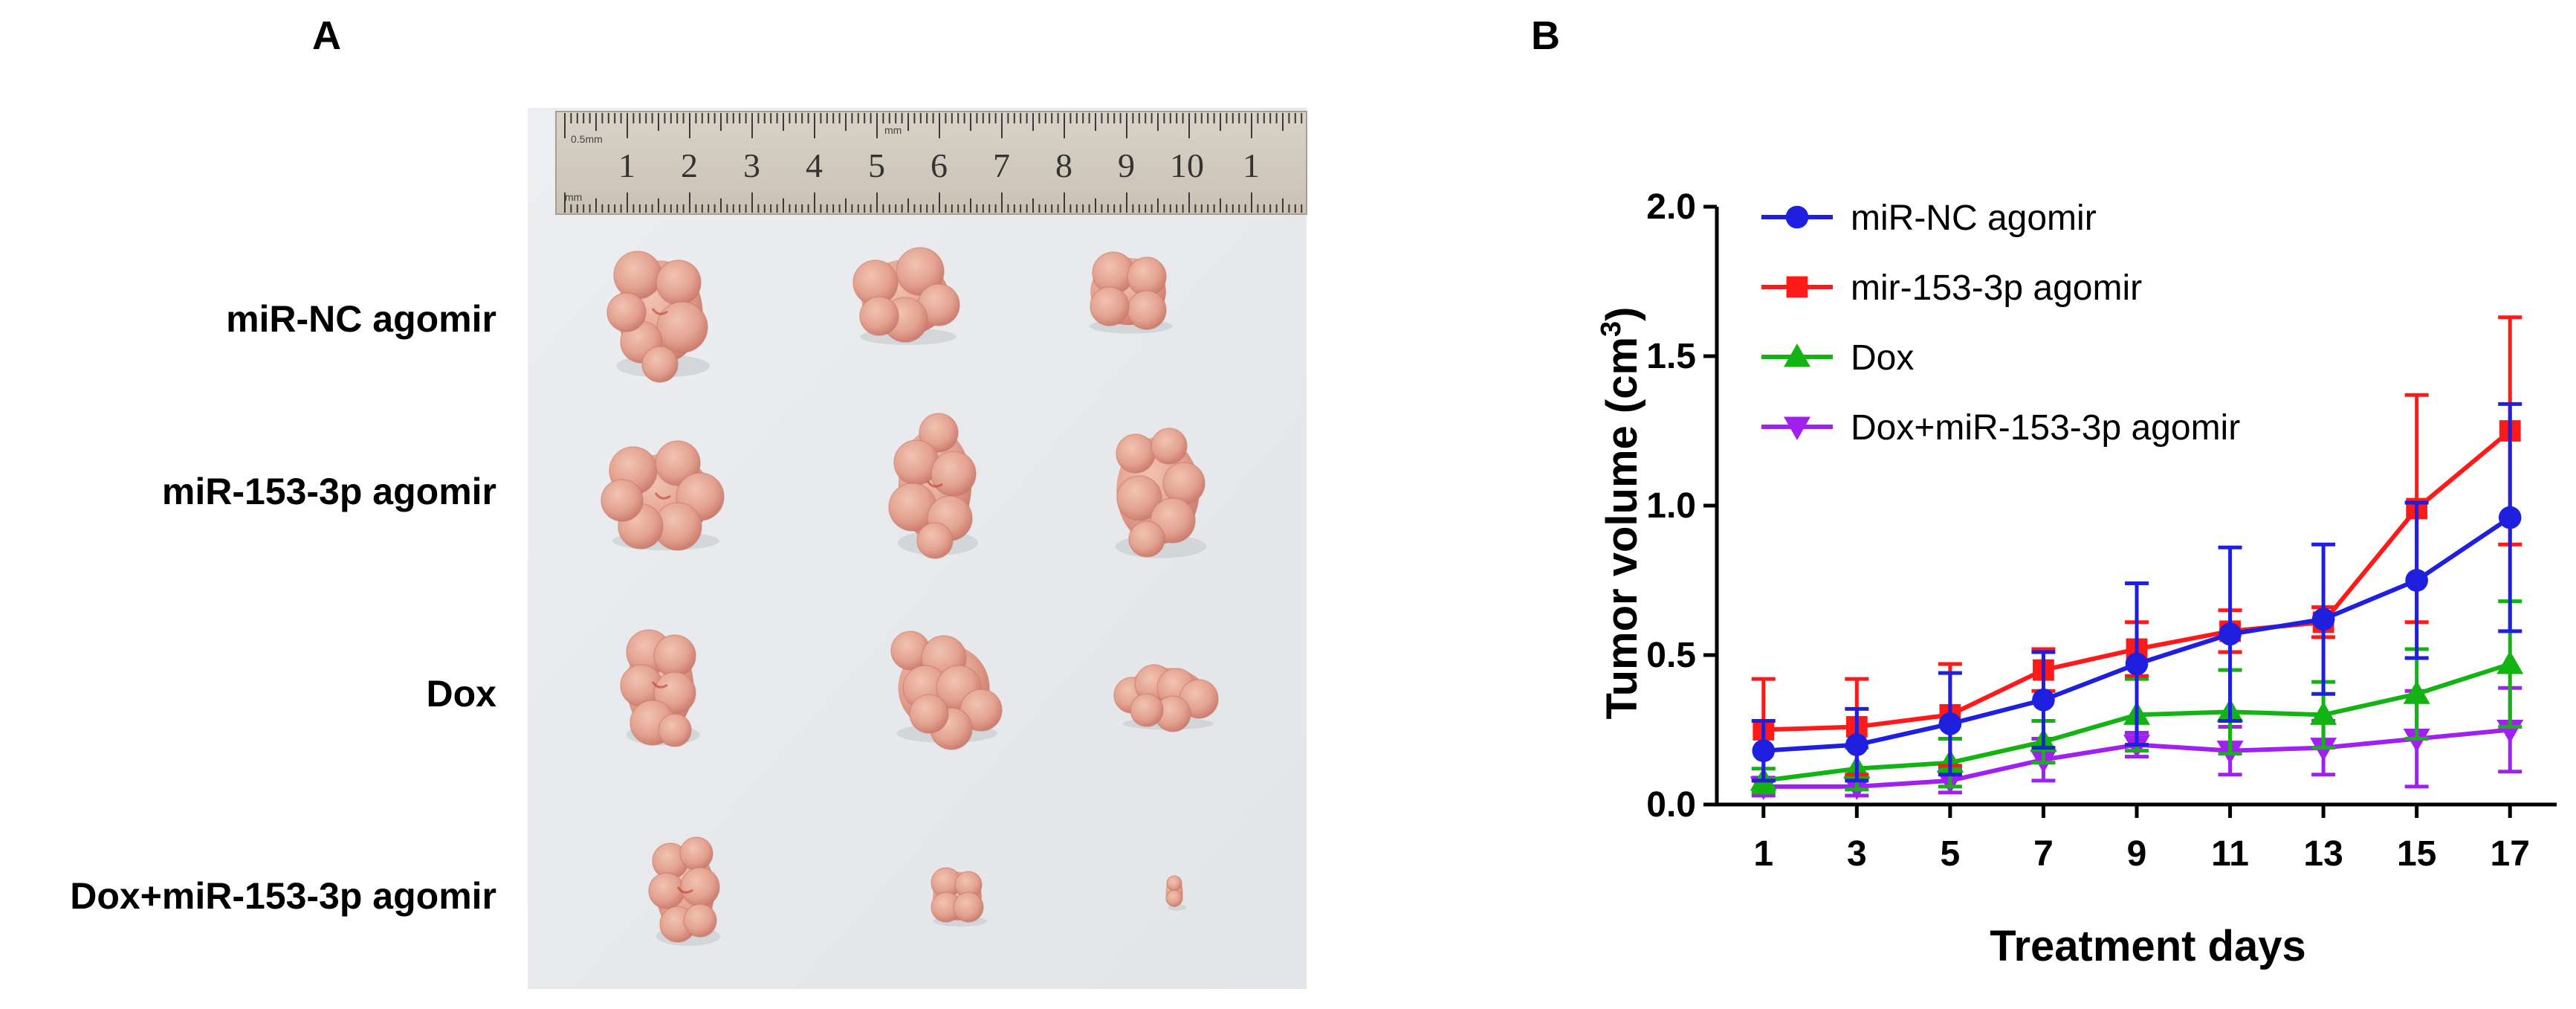 The image size is (2576, 1009). I want to click on row-label-dox: Dox, so click(462, 694).